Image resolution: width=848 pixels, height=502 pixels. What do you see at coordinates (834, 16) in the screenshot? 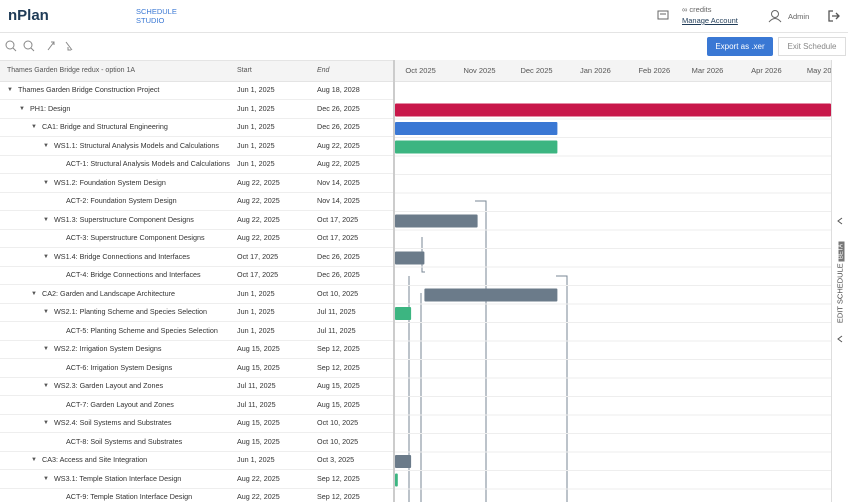
I see `logout-icon` at bounding box center [834, 16].